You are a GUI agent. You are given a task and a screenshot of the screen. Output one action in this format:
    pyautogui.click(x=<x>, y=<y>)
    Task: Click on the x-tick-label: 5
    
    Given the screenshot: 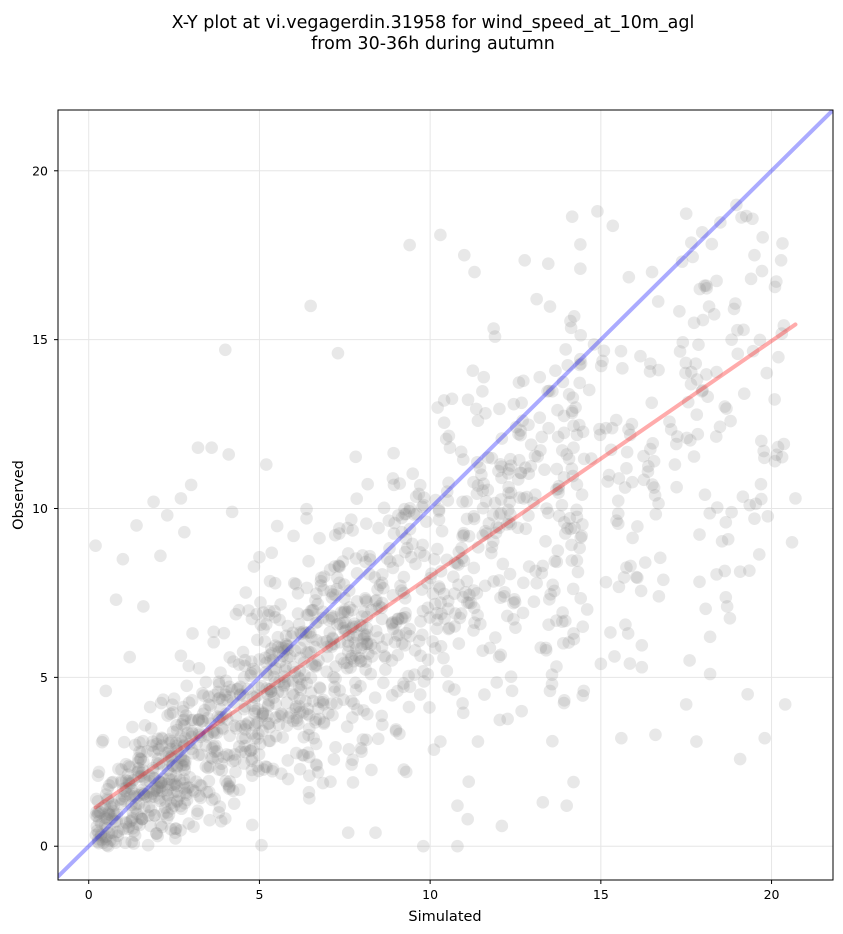 What is the action you would take?
    pyautogui.click(x=259, y=894)
    